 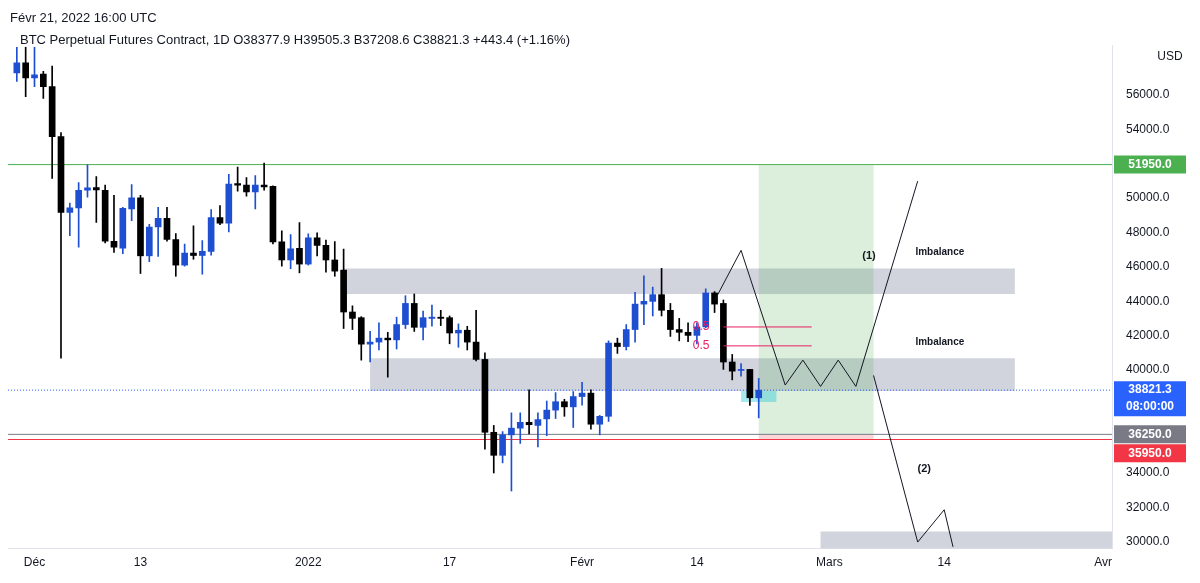 What do you see at coordinates (308, 562) in the screenshot?
I see `x-tick-label: 2022` at bounding box center [308, 562].